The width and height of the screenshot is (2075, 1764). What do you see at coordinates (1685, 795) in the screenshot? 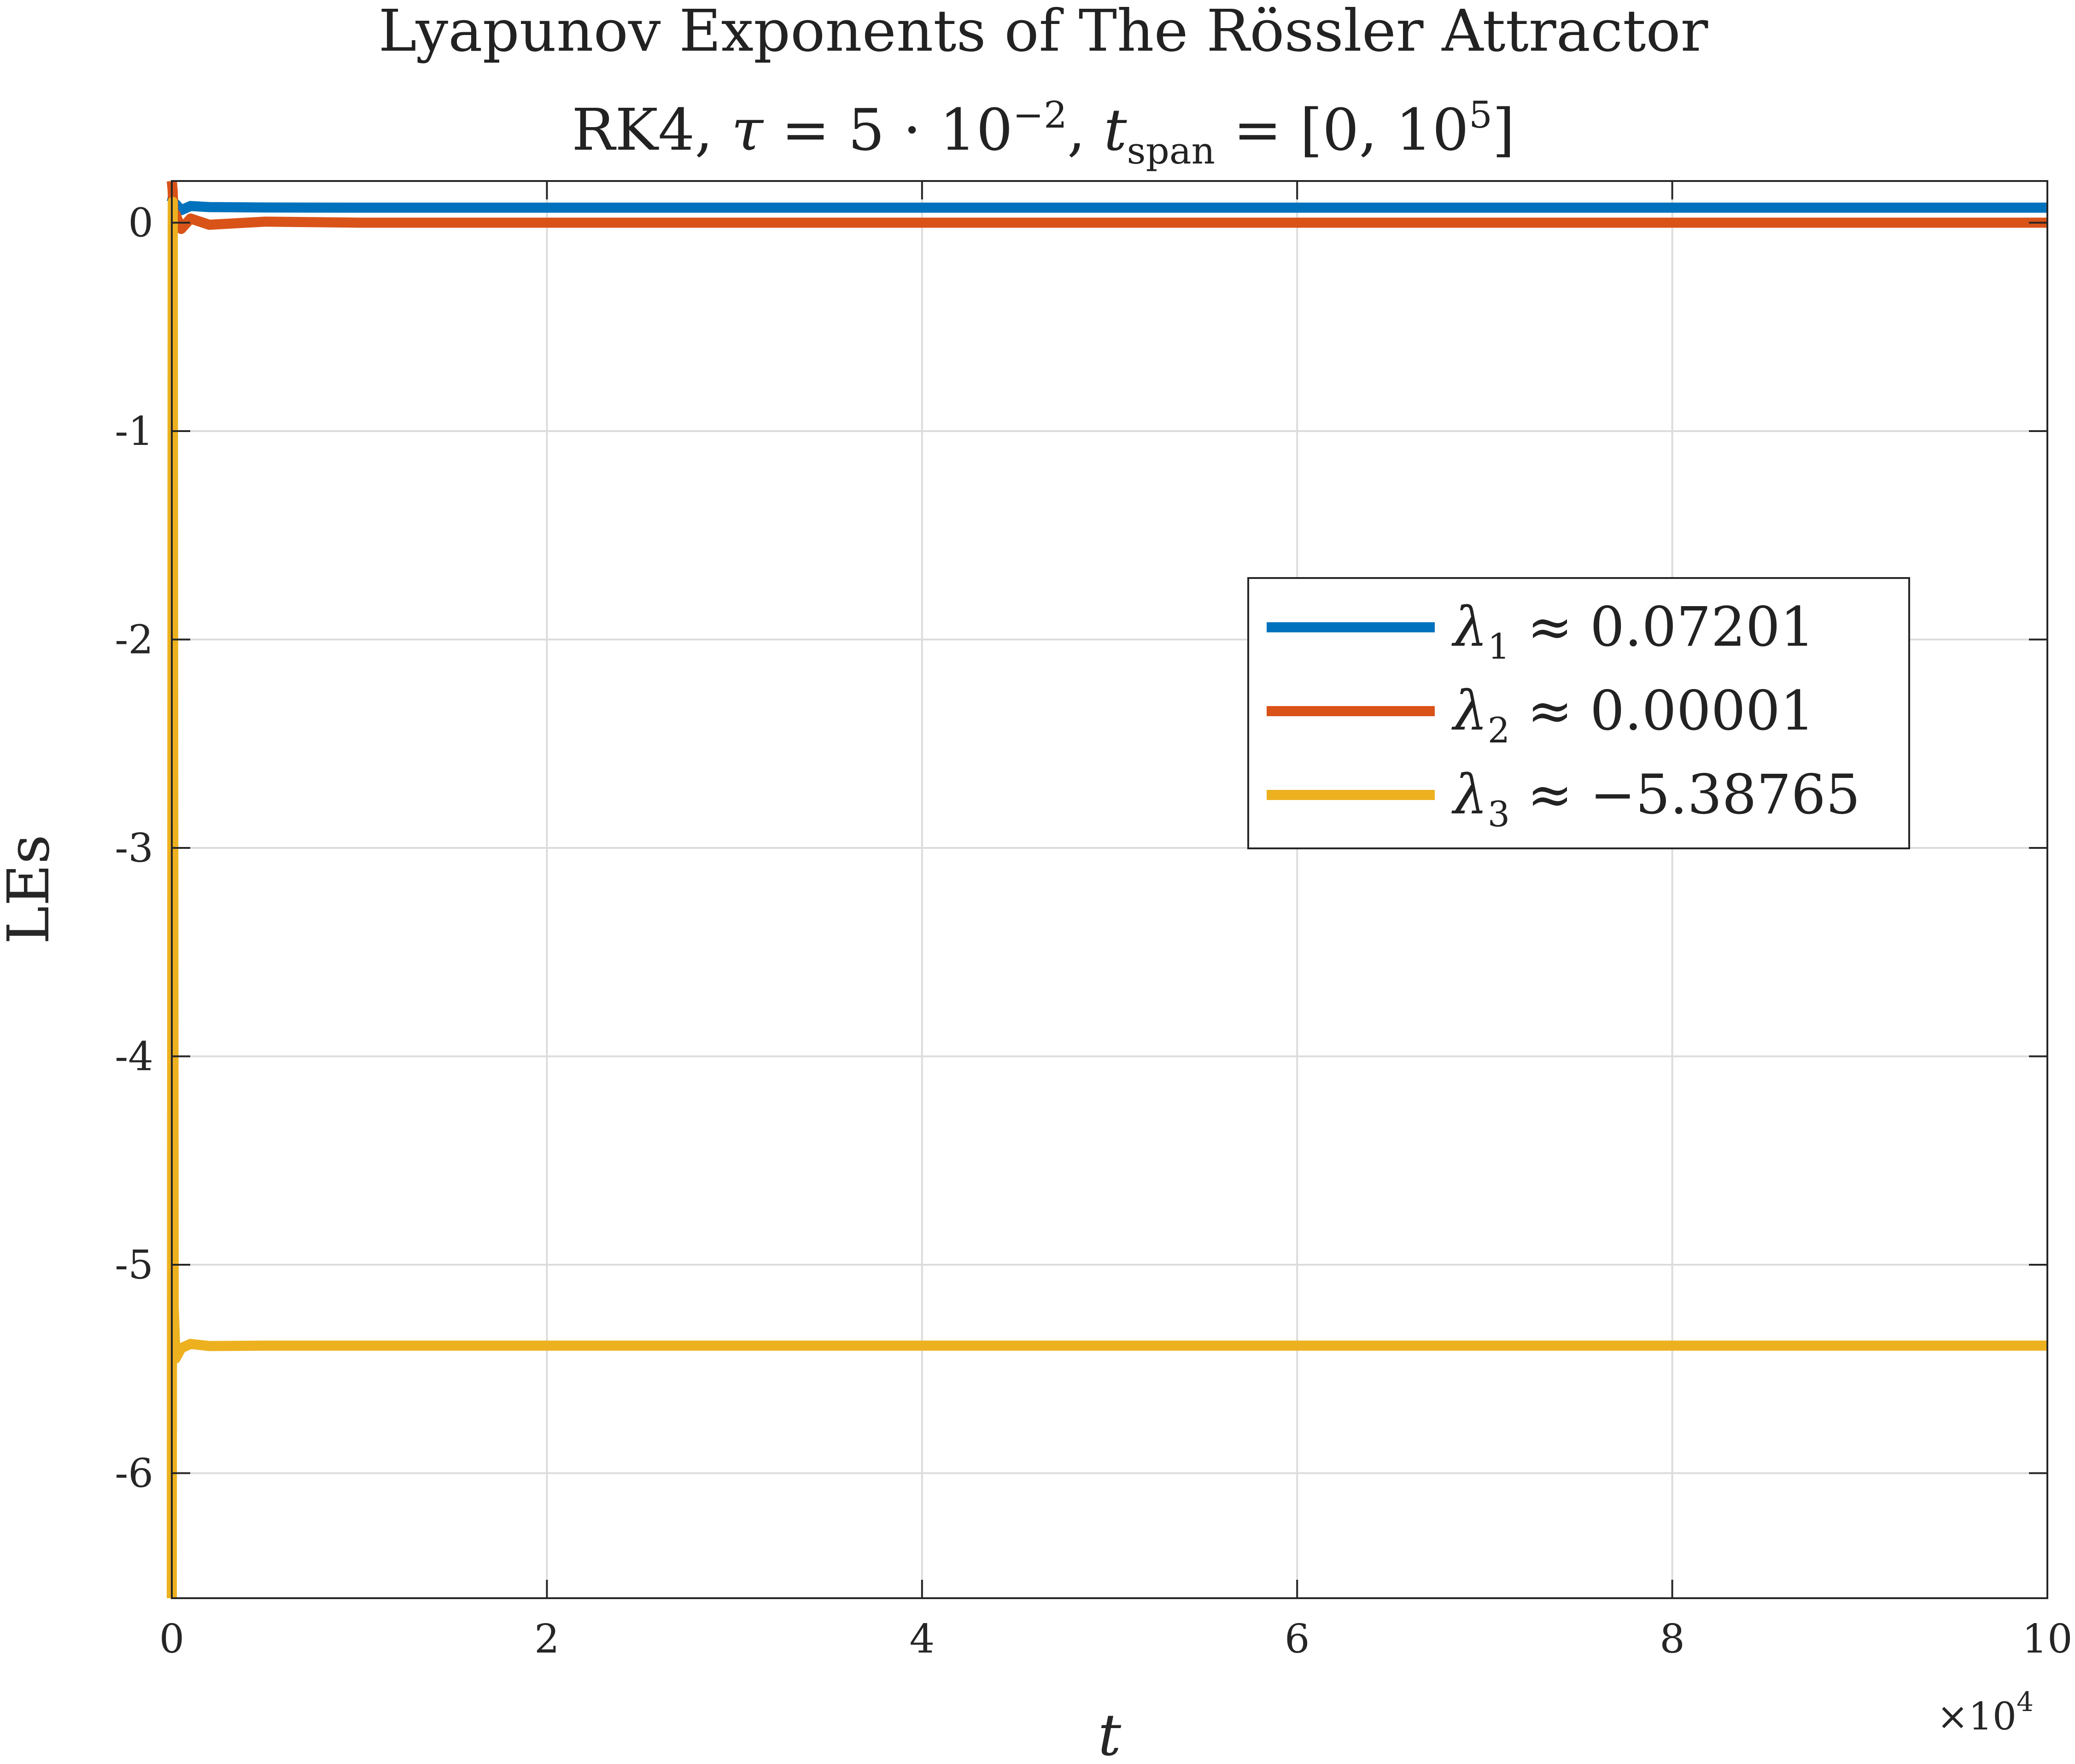
I see `legend-value: ≈ −5.38765` at bounding box center [1685, 795].